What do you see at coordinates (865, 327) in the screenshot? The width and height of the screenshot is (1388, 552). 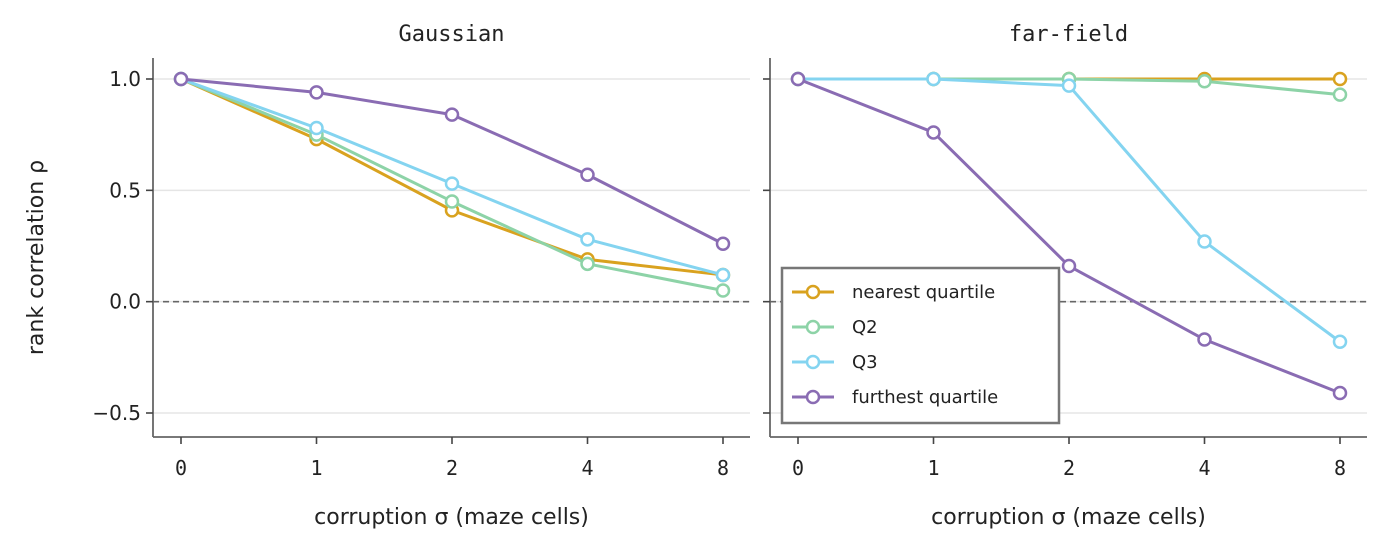 I see `legend-label: Q2` at bounding box center [865, 327].